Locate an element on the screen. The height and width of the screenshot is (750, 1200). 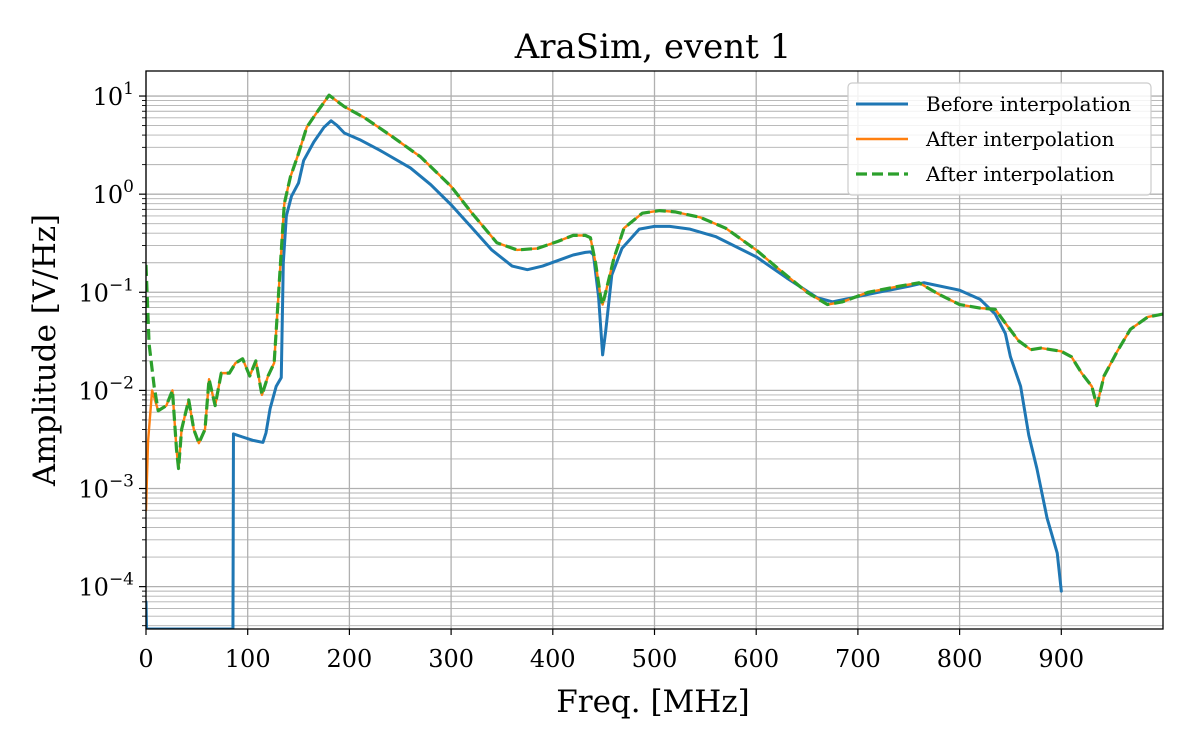
legend-label-1: Before interpolation is located at coordinates (1028, 104).